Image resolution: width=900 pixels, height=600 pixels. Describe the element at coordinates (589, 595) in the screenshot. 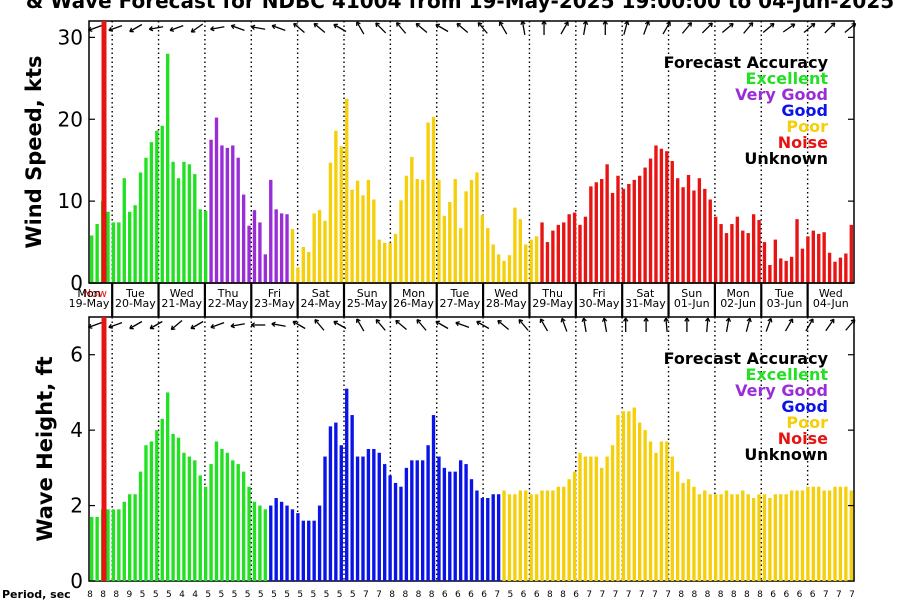

I see `period-value: 7` at that location.